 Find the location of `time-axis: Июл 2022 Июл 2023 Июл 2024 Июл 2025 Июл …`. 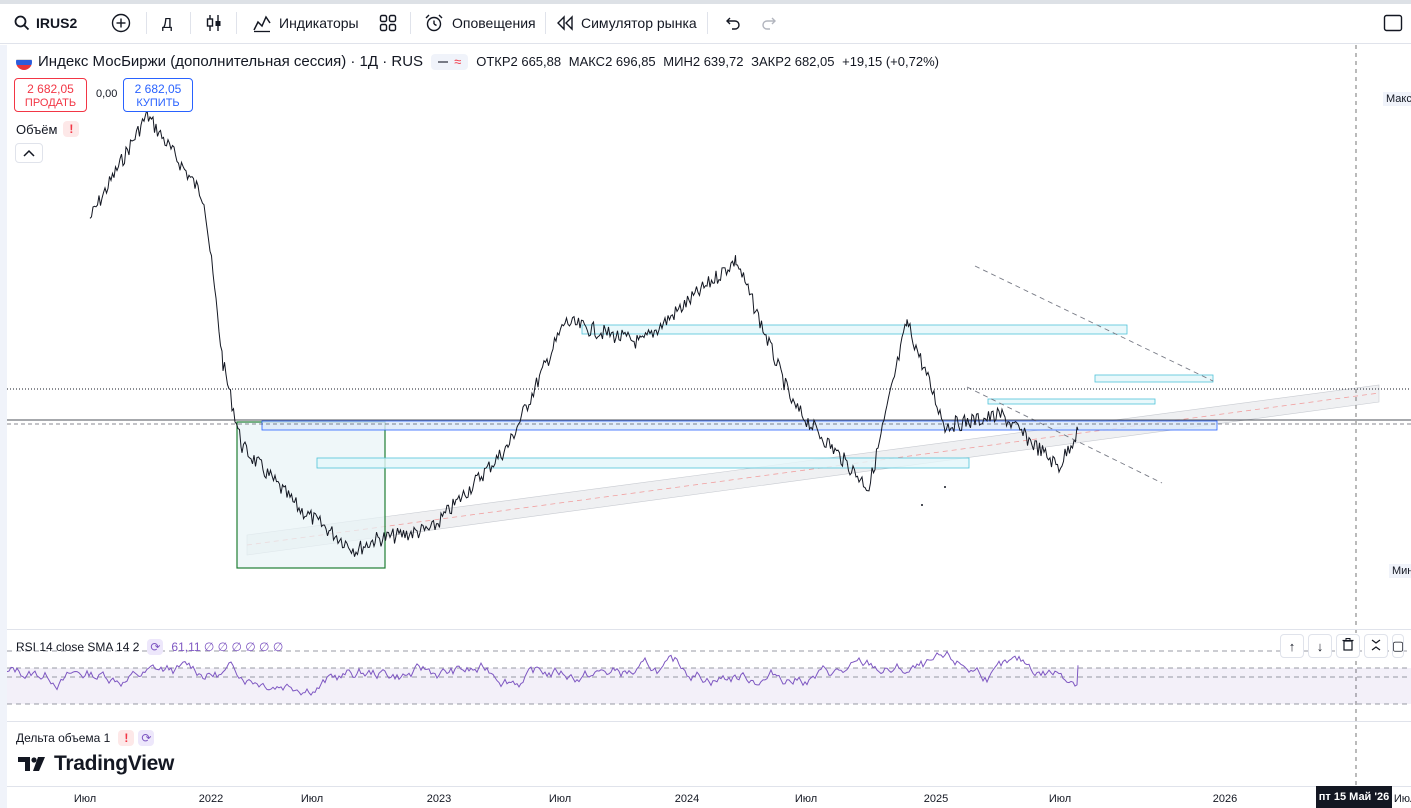

time-axis: Июл 2022 Июл 2023 Июл 2024 Июл 2025 Июл … is located at coordinates (709, 797).